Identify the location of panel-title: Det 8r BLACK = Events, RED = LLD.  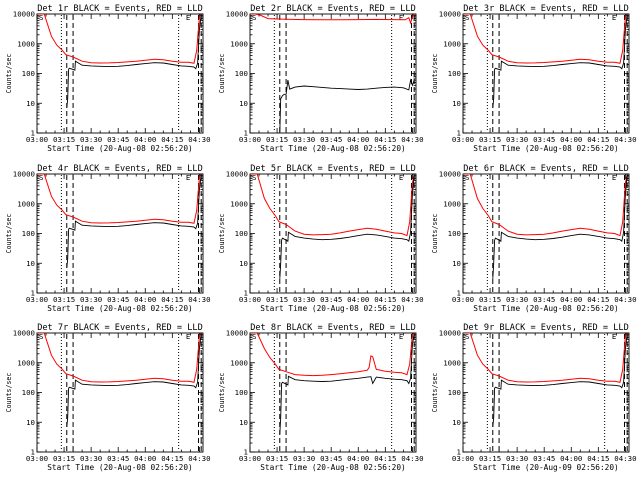
(333, 328).